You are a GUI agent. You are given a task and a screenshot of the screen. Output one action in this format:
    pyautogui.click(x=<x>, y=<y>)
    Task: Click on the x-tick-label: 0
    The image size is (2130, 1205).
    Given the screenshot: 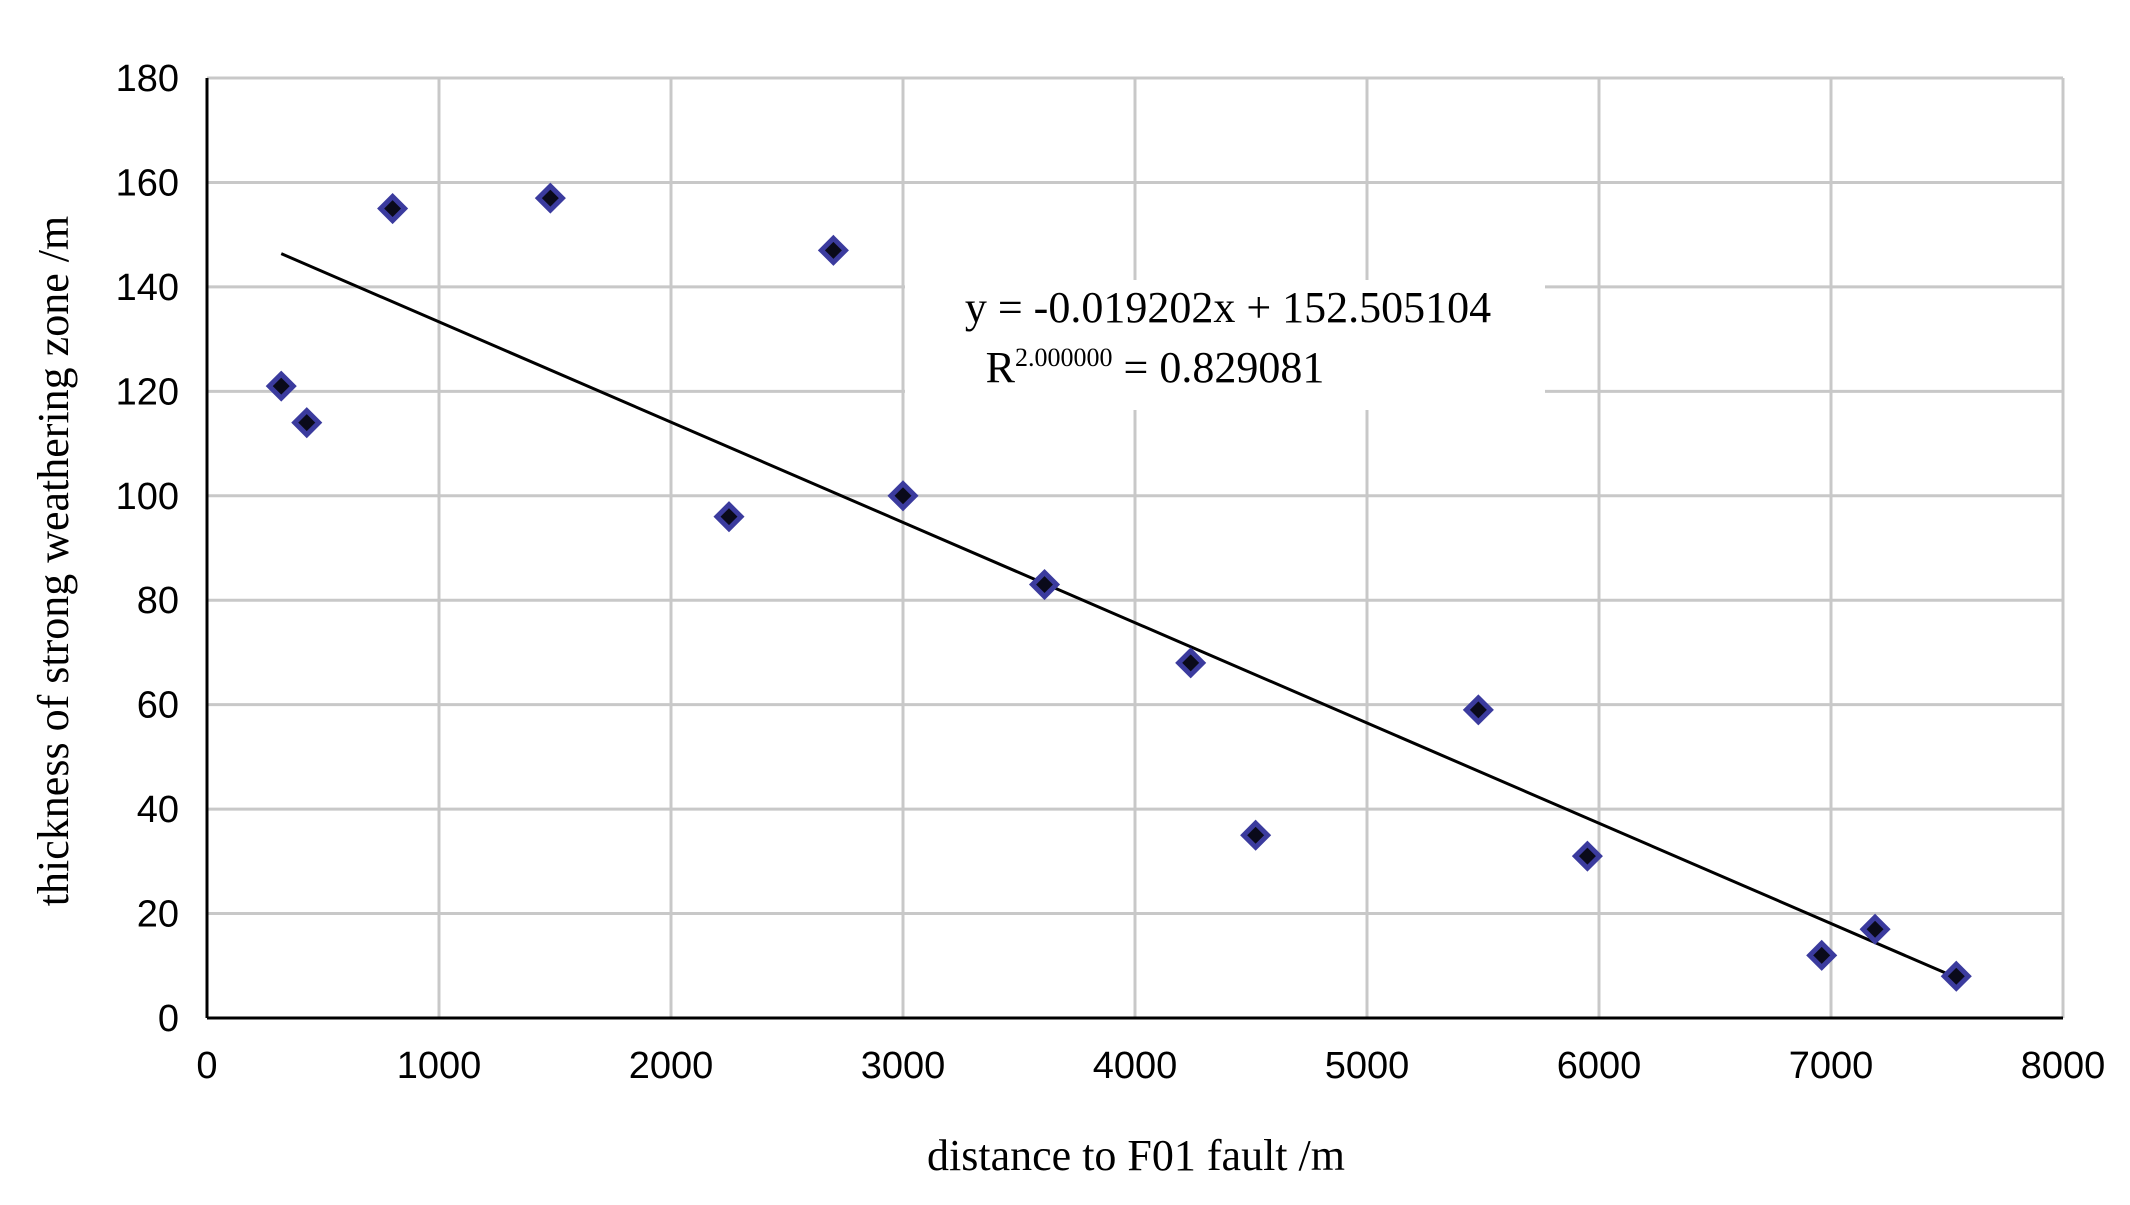 What is the action you would take?
    pyautogui.click(x=206, y=1066)
    